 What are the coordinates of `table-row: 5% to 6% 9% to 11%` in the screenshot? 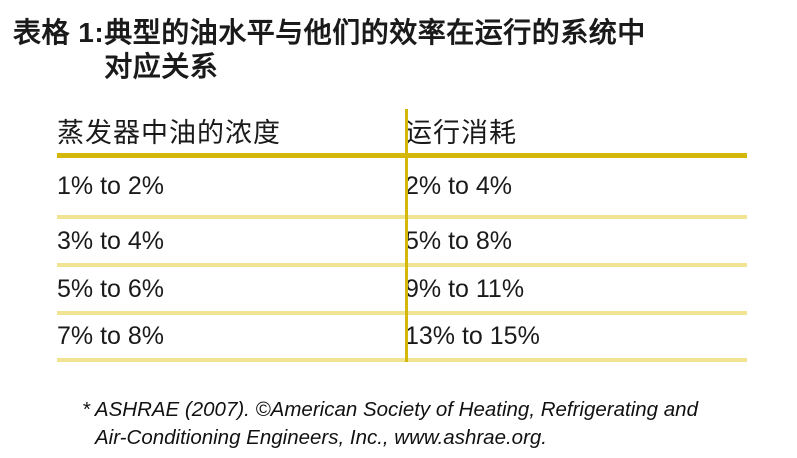 It's located at (402, 290).